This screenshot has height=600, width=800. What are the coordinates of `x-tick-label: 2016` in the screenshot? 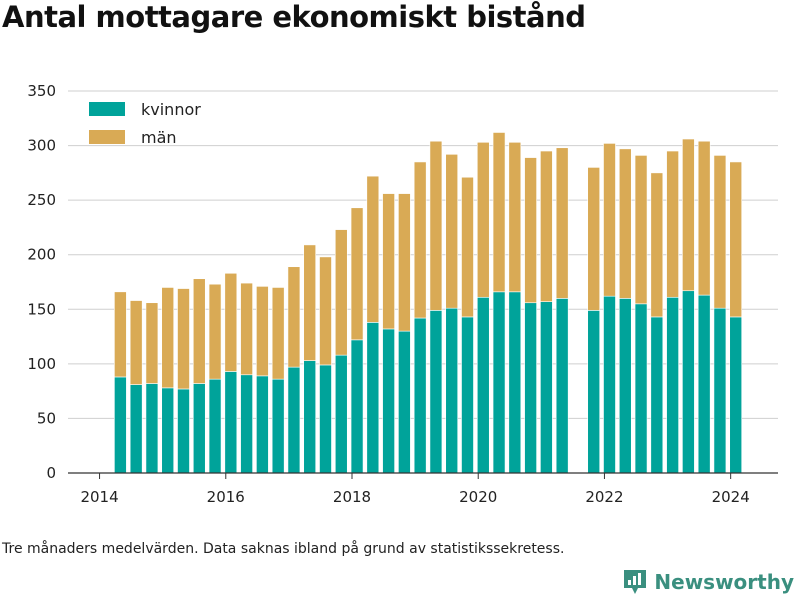 It's located at (226, 497).